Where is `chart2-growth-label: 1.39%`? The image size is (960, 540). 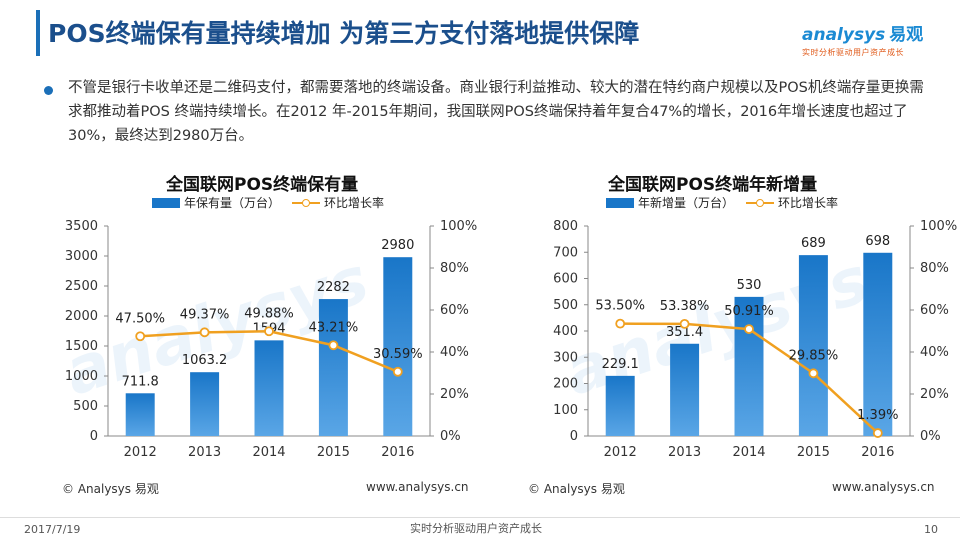
chart2-growth-label: 1.39% is located at coordinates (877, 415).